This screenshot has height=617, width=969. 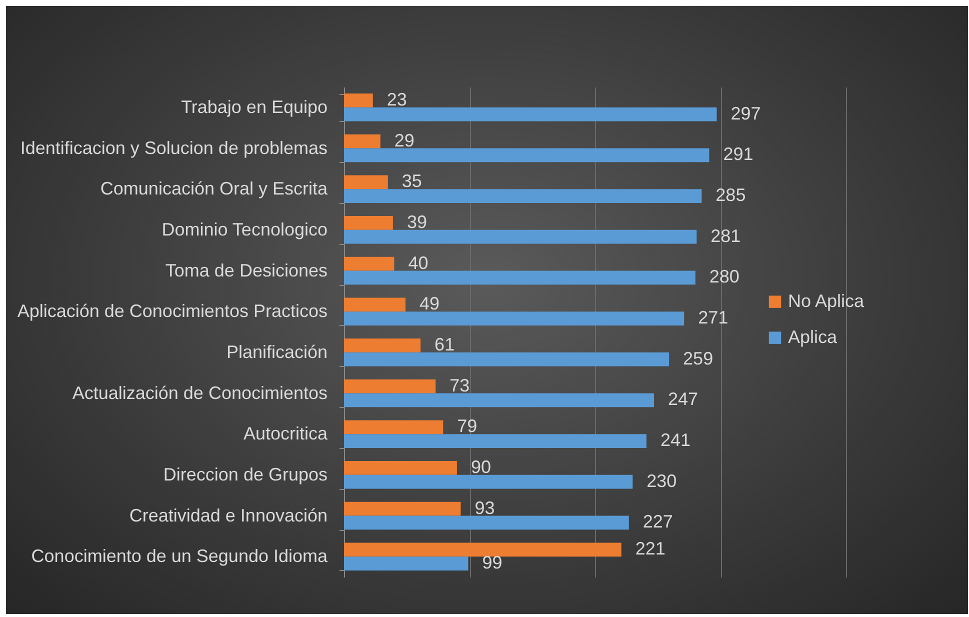 What do you see at coordinates (277, 352) in the screenshot?
I see `y-tick-label: Planificación` at bounding box center [277, 352].